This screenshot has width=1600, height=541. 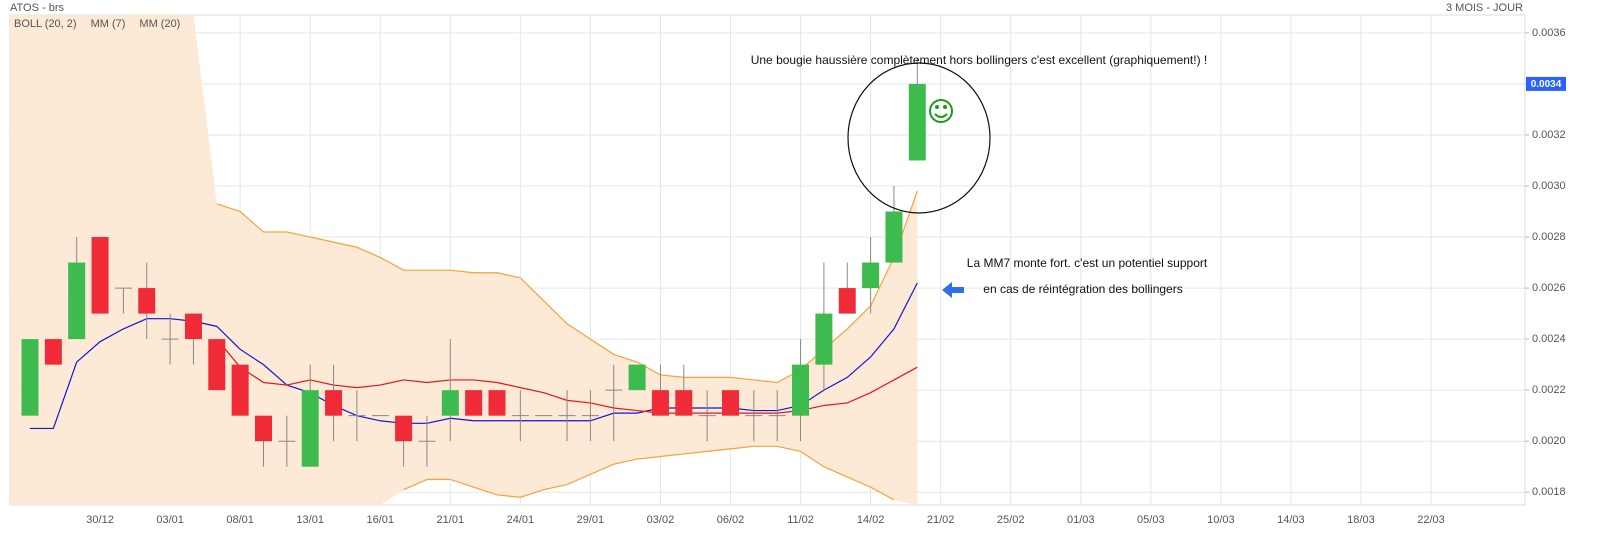 I want to click on price-label: 0.0034, so click(x=1546, y=84).